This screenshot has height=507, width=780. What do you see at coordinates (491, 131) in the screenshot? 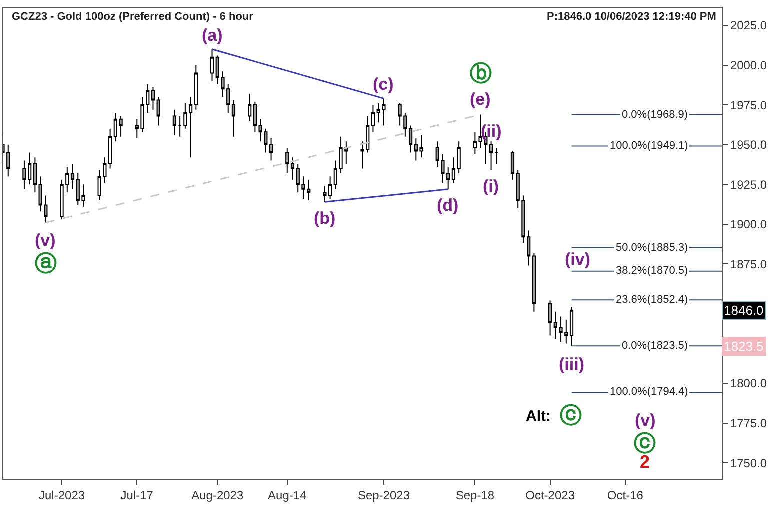
I see `annotation: (ii)` at bounding box center [491, 131].